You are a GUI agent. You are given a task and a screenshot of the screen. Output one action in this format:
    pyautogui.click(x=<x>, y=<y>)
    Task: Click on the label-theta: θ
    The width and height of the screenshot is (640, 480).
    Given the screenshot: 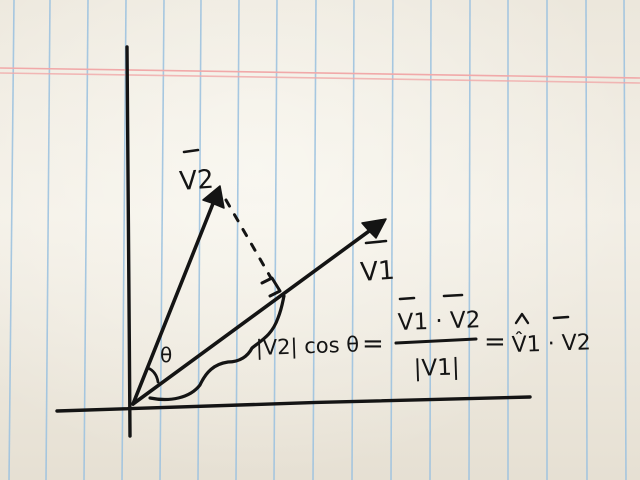 What is the action you would take?
    pyautogui.click(x=166, y=355)
    